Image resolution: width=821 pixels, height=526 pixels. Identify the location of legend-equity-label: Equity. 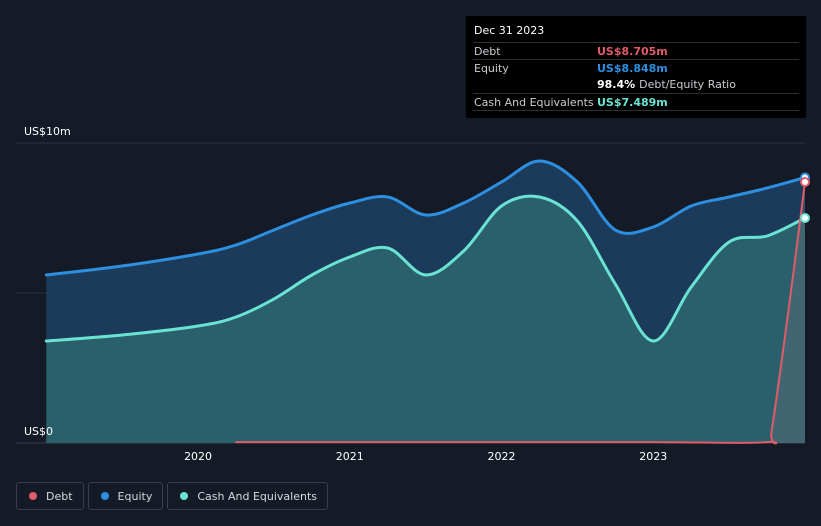
(135, 496).